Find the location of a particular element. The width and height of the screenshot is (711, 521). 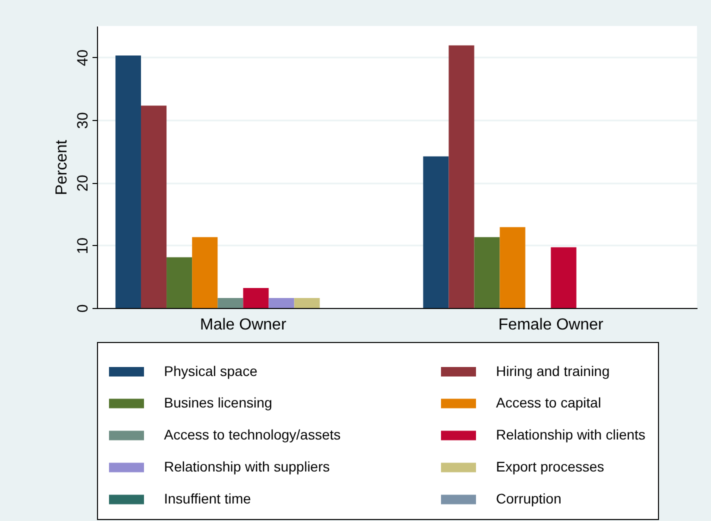

legend-label: Busines licensing is located at coordinates (218, 402).